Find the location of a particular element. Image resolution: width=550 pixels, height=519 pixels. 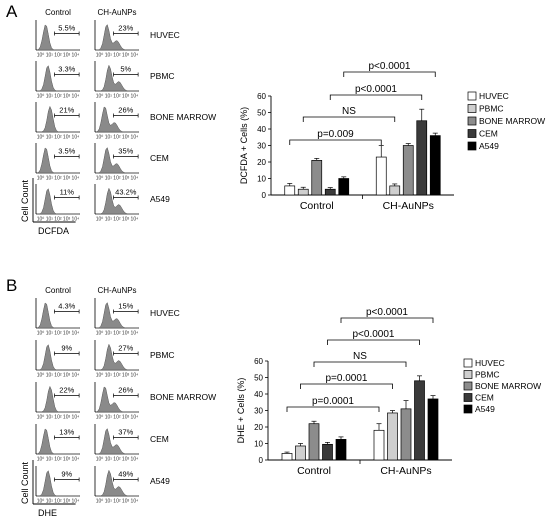

row-label: PBMC is located at coordinates (162, 355).